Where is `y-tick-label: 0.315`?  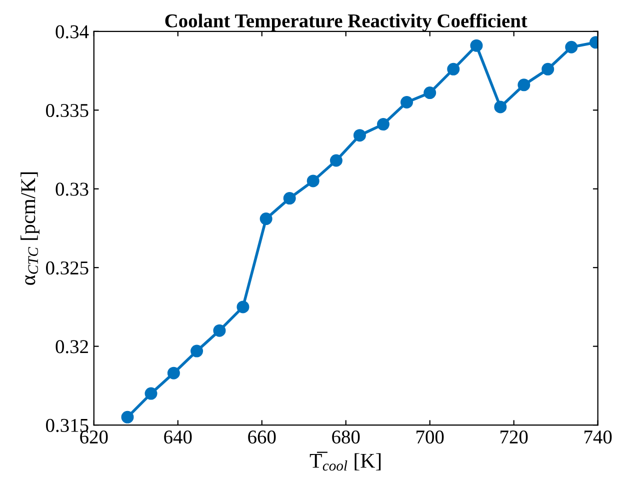 y-tick-label: 0.315 is located at coordinates (67, 425).